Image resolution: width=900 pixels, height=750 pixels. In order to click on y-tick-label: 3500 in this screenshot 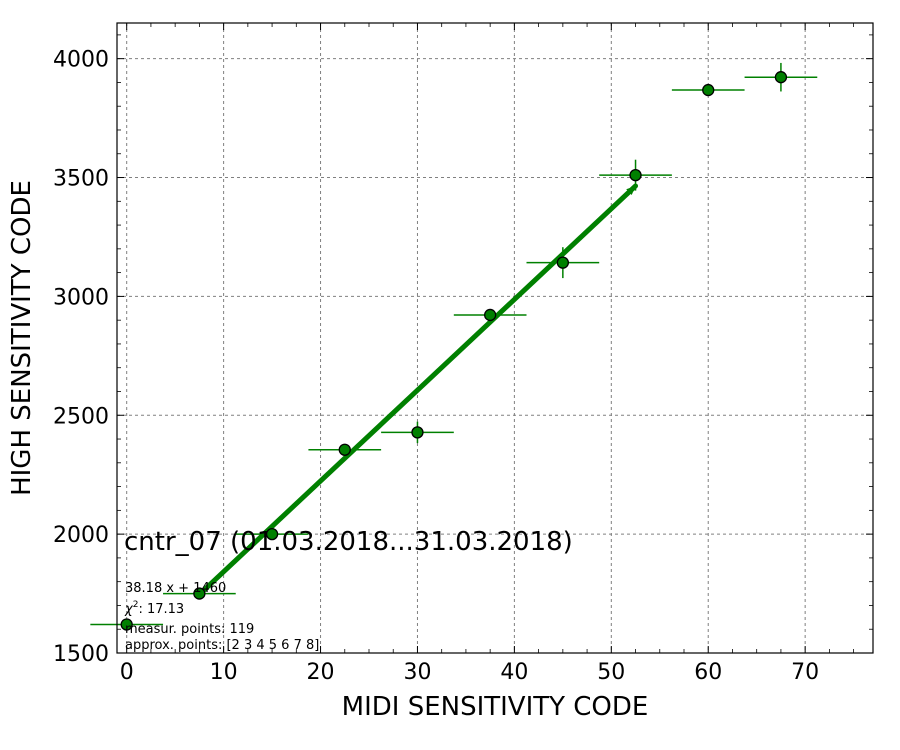, I will do `click(81, 179)`.